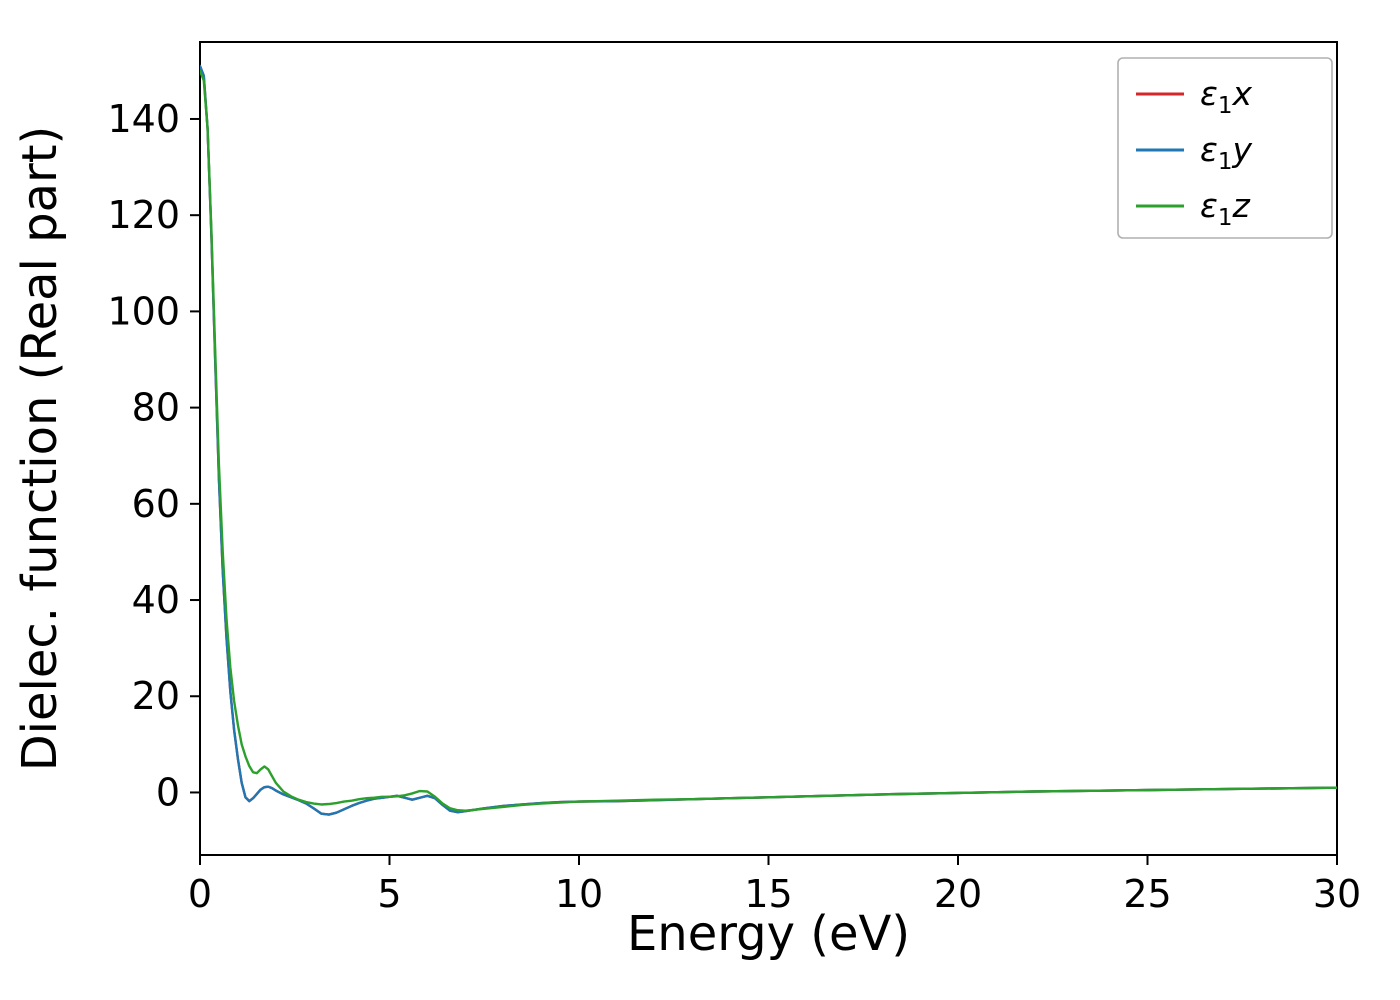  What do you see at coordinates (1193, 208) in the screenshot?
I see `legend-entry-eps1z: ε1z` at bounding box center [1193, 208].